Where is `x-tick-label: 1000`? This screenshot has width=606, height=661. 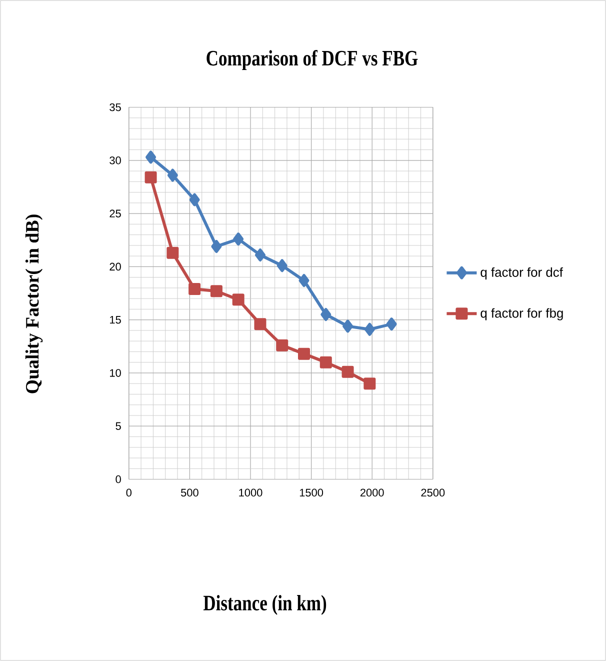
x-tick-label: 1000 is located at coordinates (250, 492).